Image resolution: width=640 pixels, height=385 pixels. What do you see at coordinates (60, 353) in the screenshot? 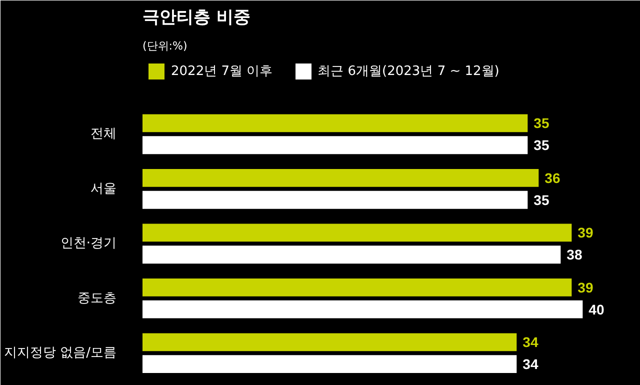
I see `y-tick-label: 지지정당 없음/모름` at bounding box center [60, 353].